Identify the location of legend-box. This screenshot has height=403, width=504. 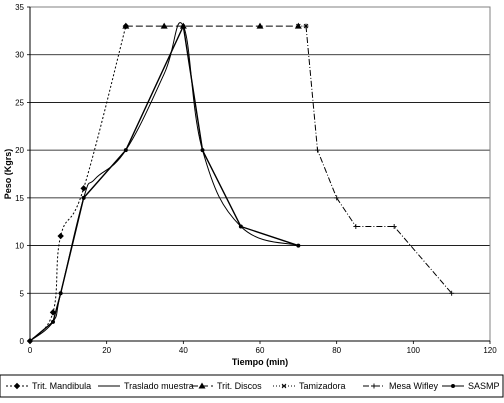
(252, 386).